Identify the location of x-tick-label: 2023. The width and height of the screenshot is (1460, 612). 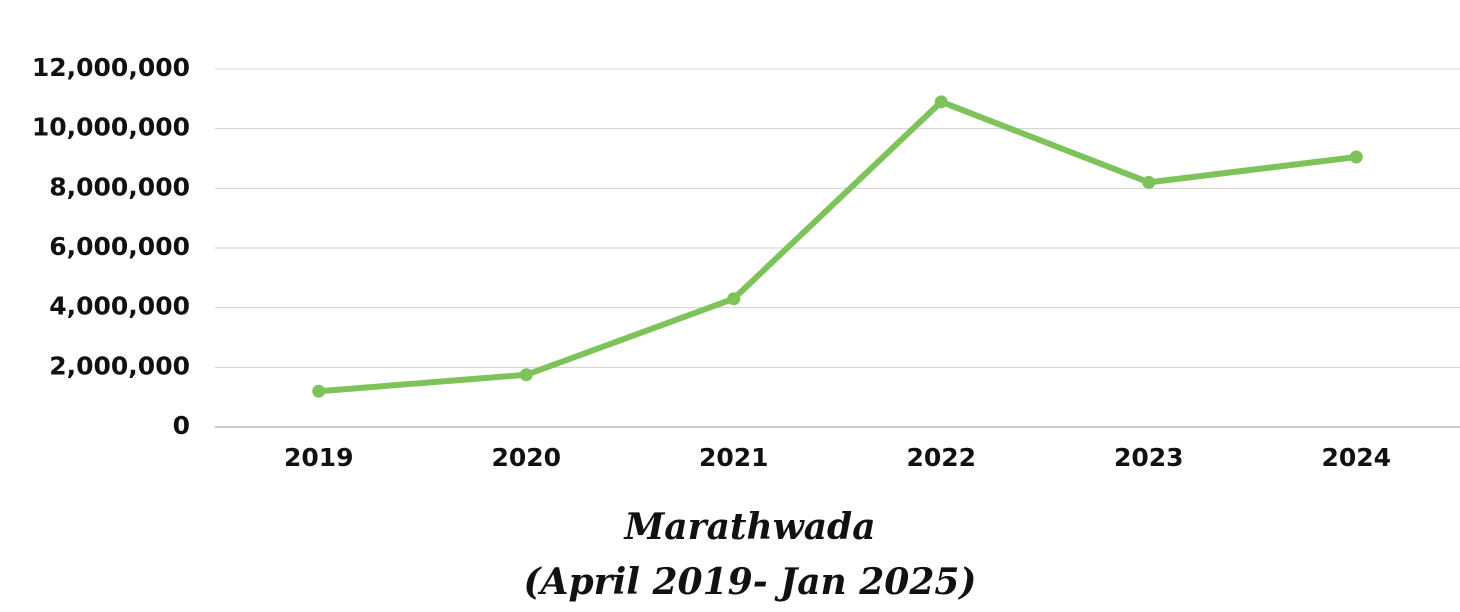
(1149, 457).